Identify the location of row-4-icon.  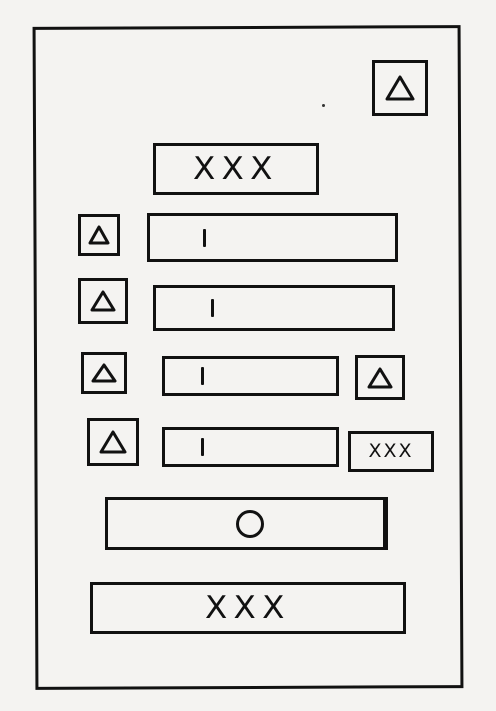
(113, 442).